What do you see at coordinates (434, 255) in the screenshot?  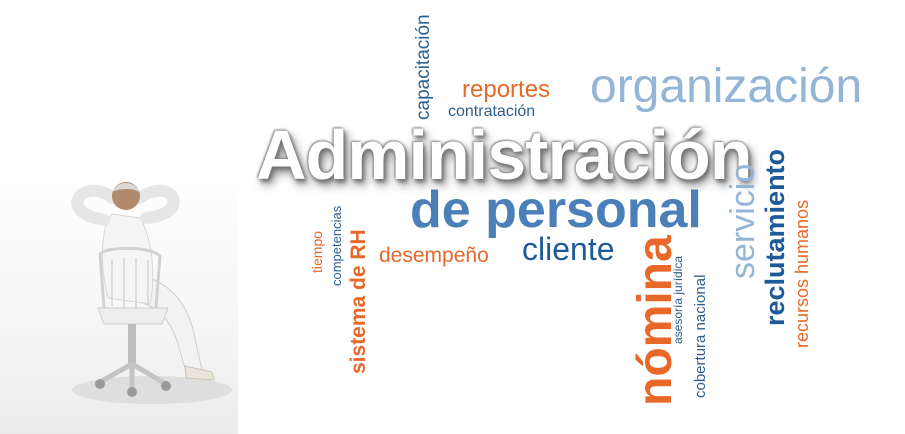 I see `word-desempeno: desempeño` at bounding box center [434, 255].